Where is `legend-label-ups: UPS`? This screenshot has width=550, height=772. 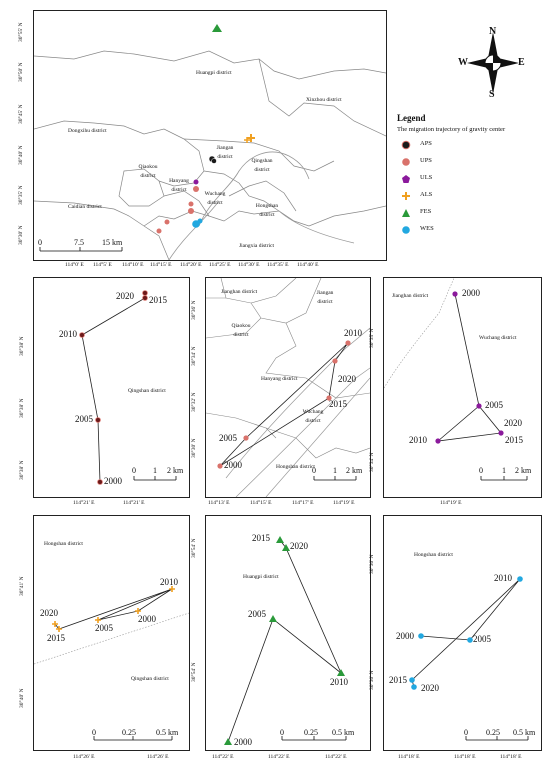
legend-label-ups: UPS is located at coordinates (426, 160).